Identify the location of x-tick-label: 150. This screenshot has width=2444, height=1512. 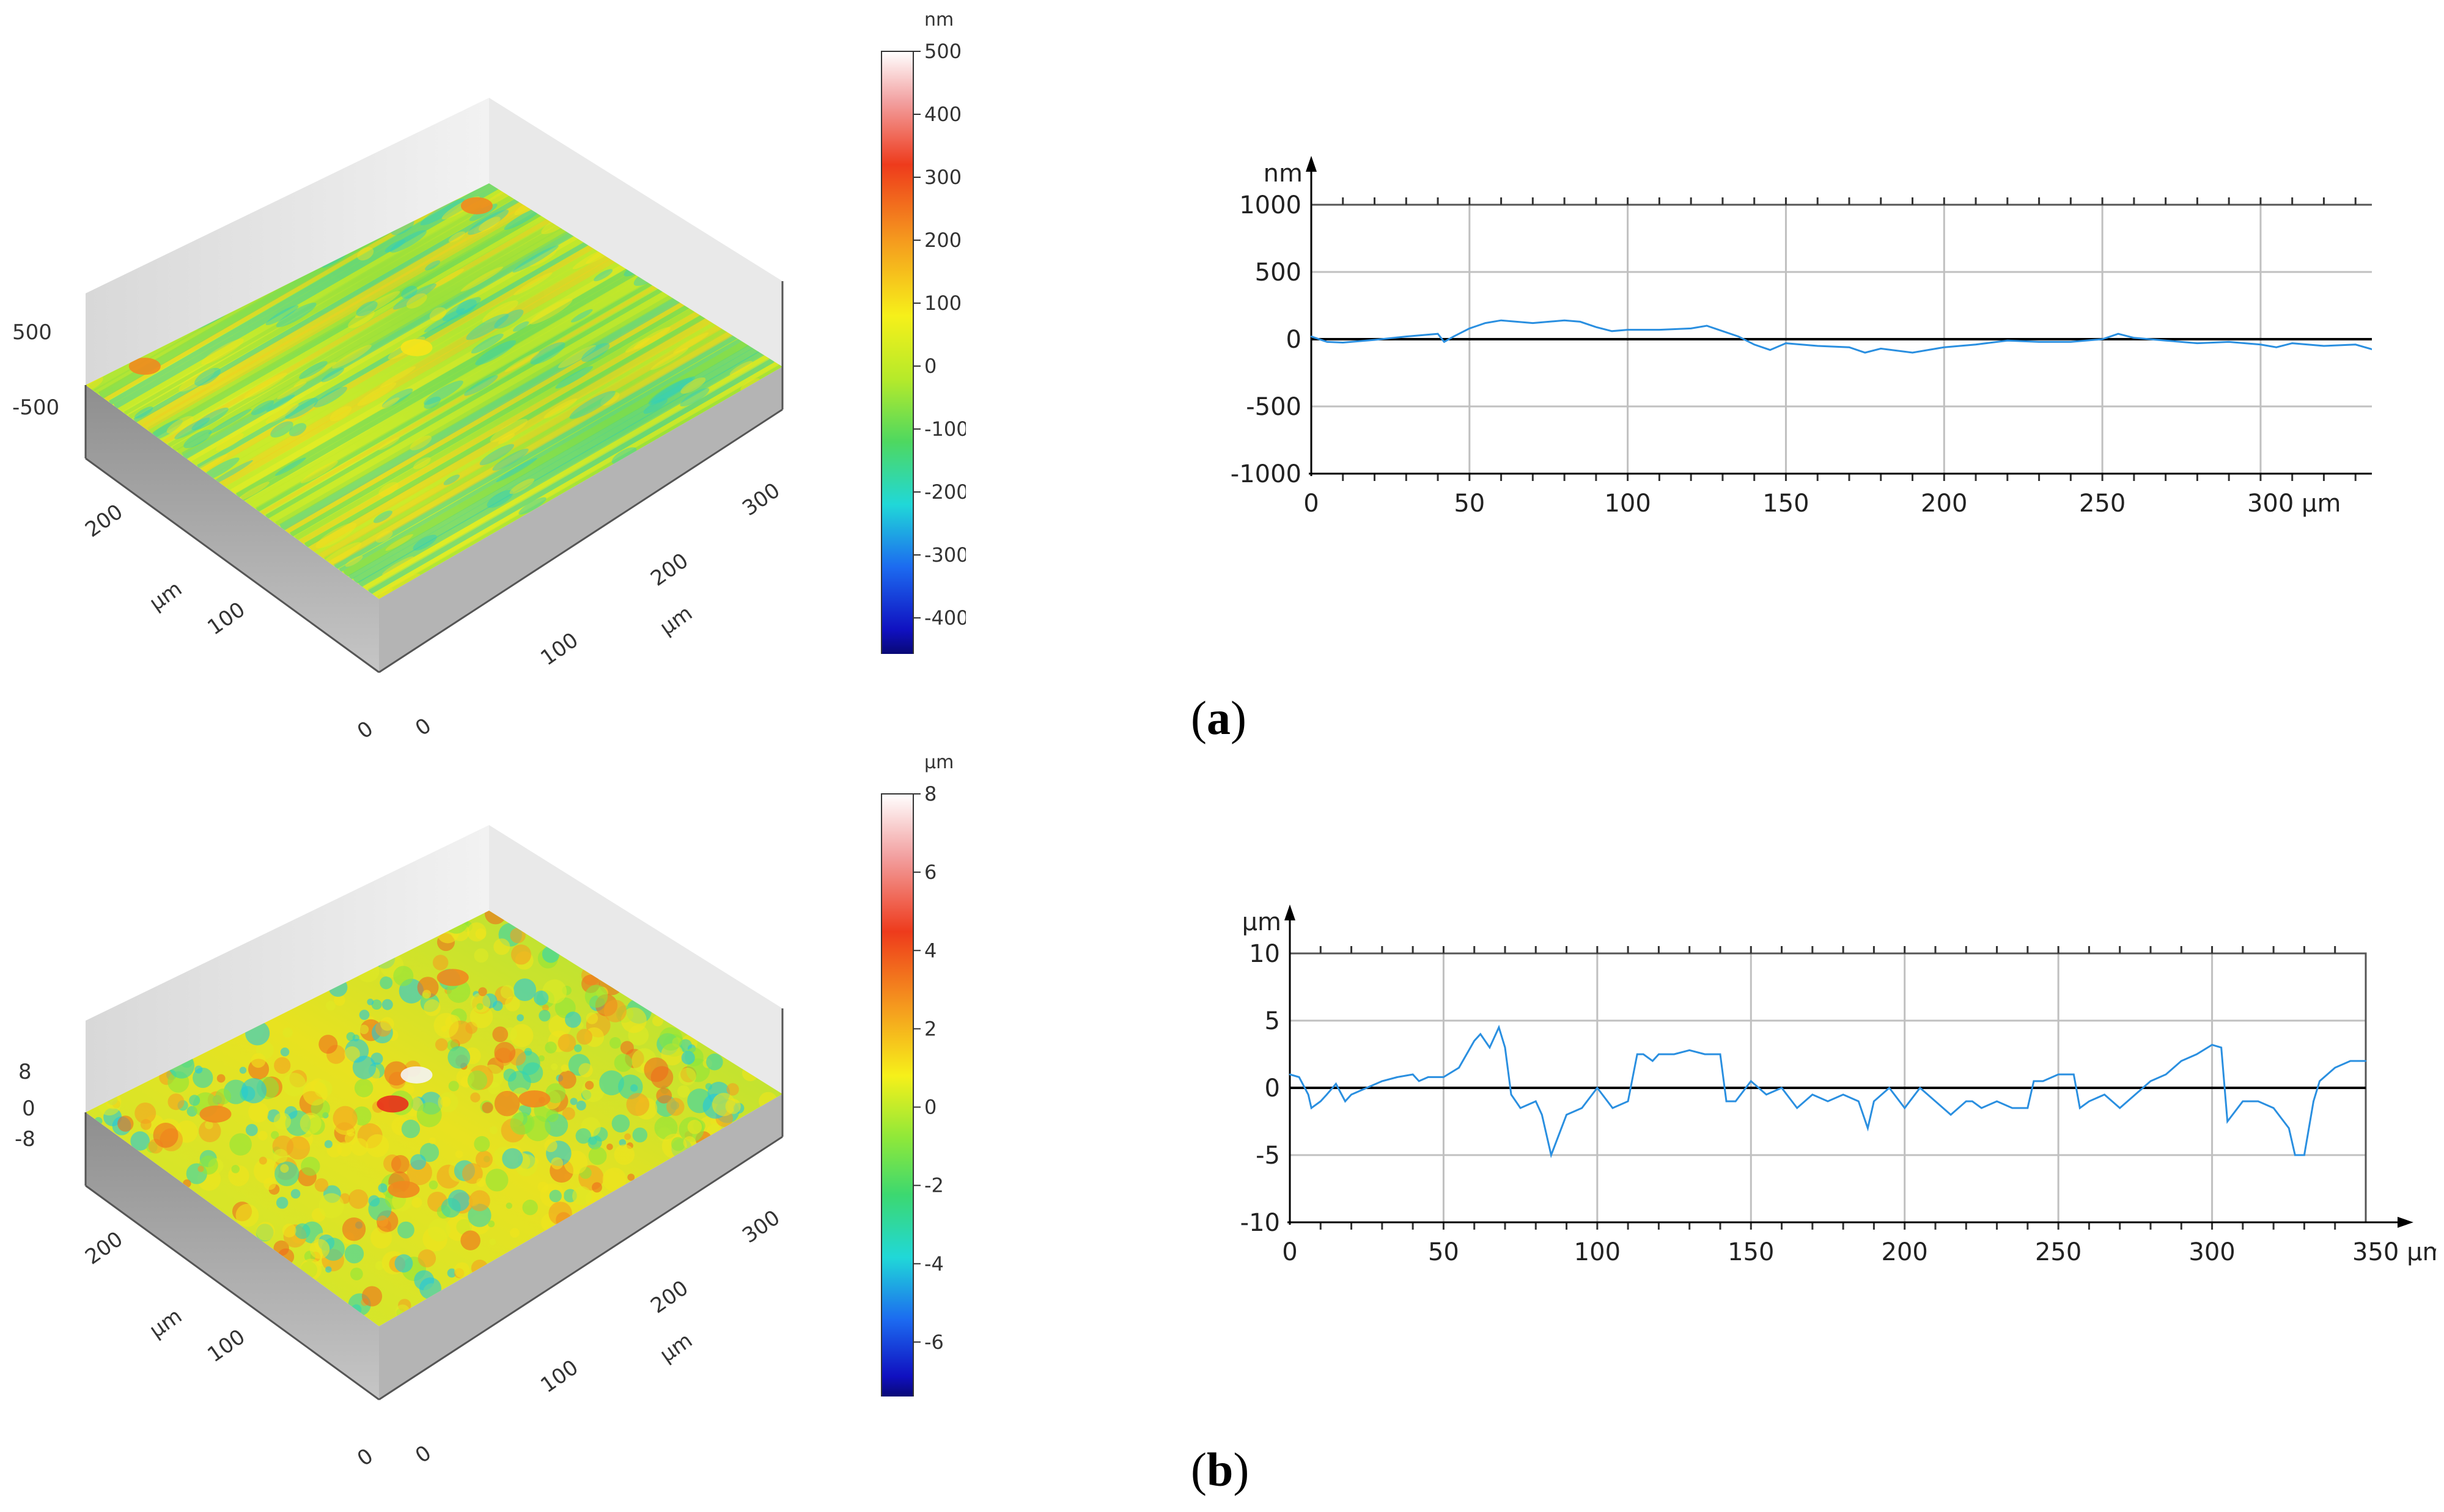
(1785, 504).